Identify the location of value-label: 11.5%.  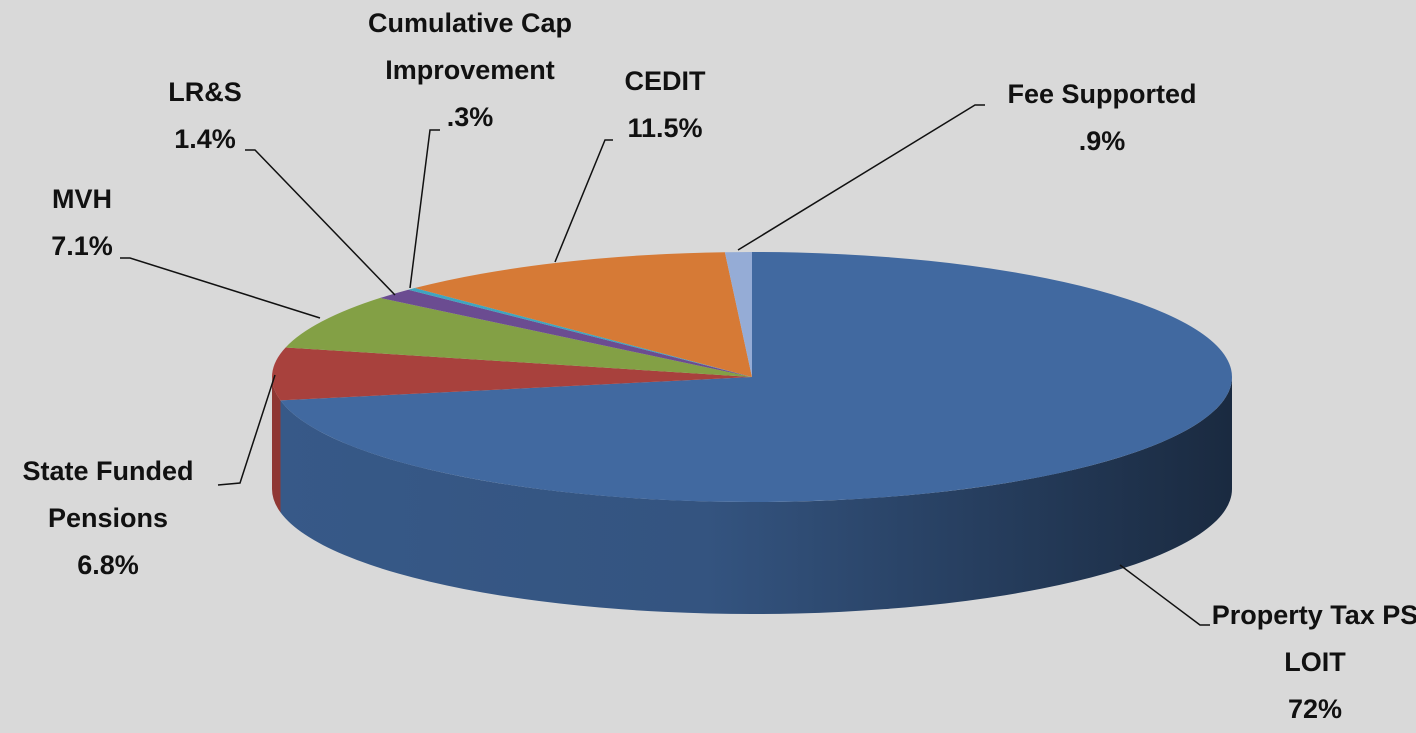
(665, 128).